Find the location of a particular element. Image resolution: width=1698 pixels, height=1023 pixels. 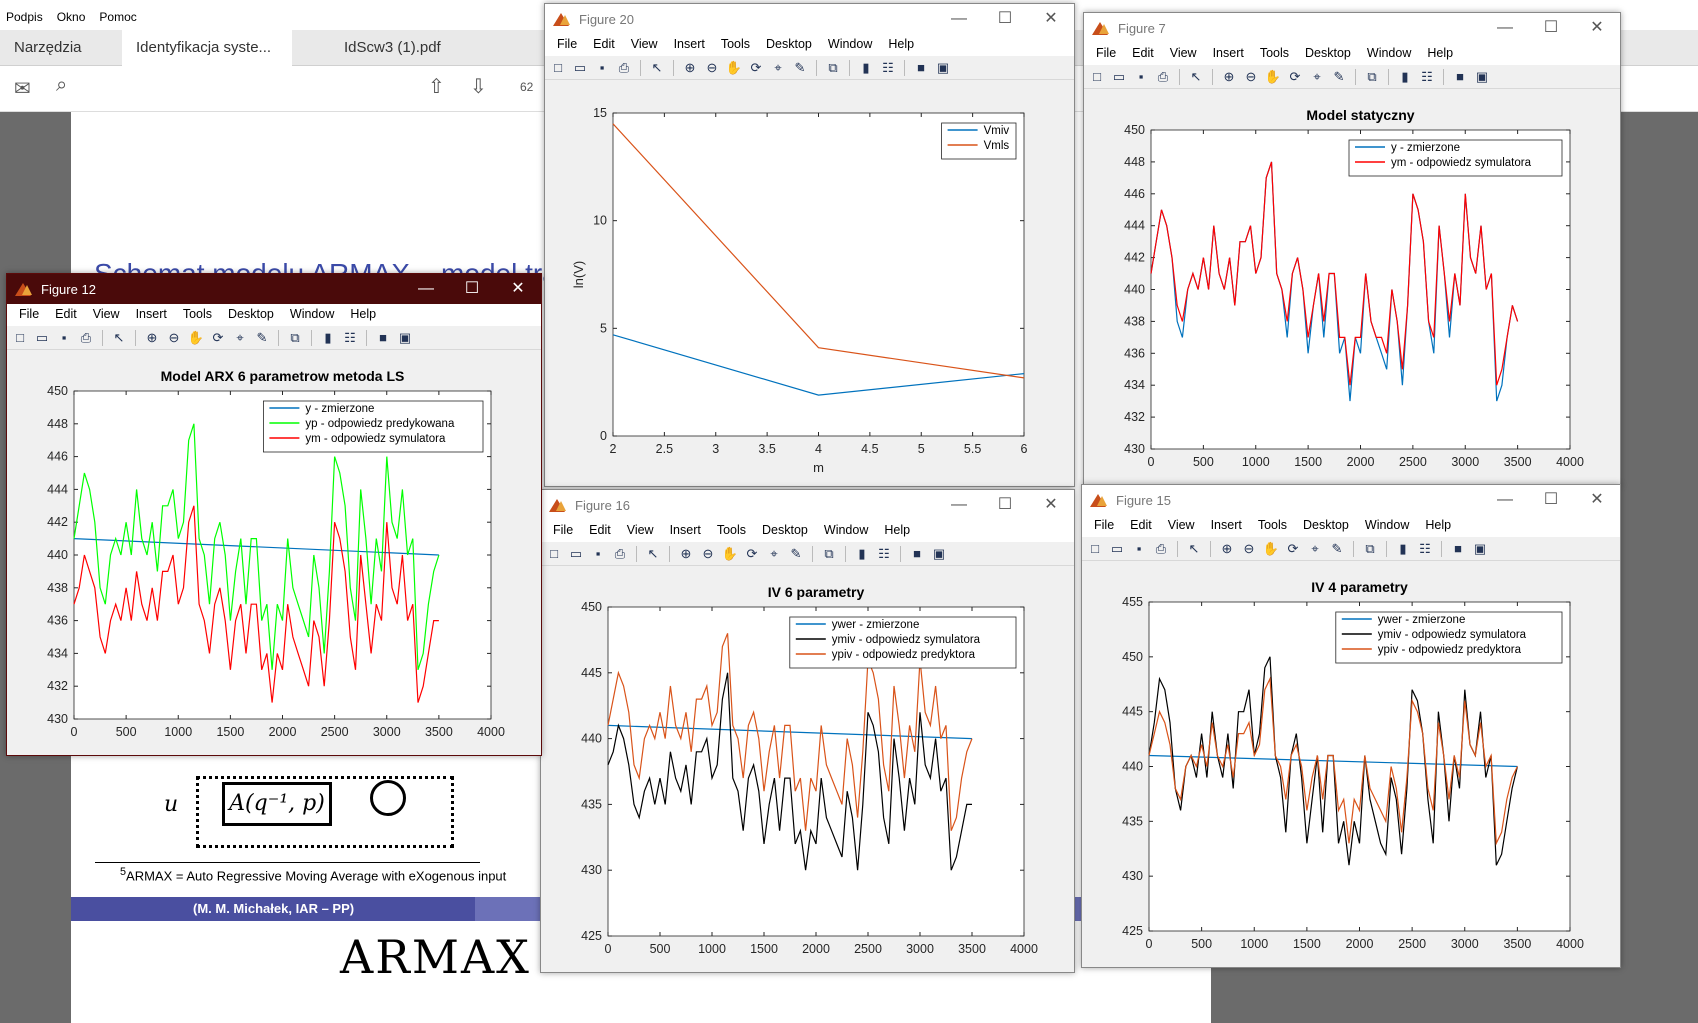

page-number: 62 is located at coordinates (527, 87).